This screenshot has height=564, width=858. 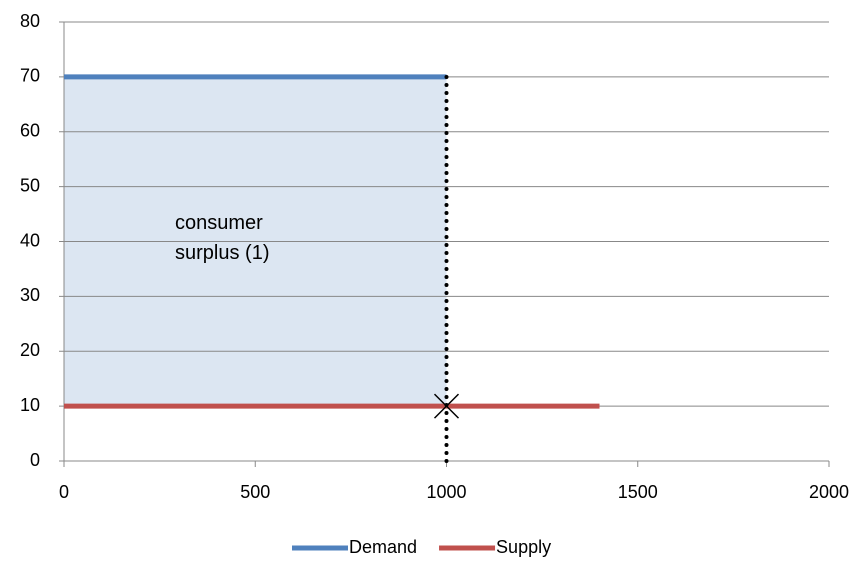 What do you see at coordinates (30, 350) in the screenshot?
I see `y-tick-label: 20` at bounding box center [30, 350].